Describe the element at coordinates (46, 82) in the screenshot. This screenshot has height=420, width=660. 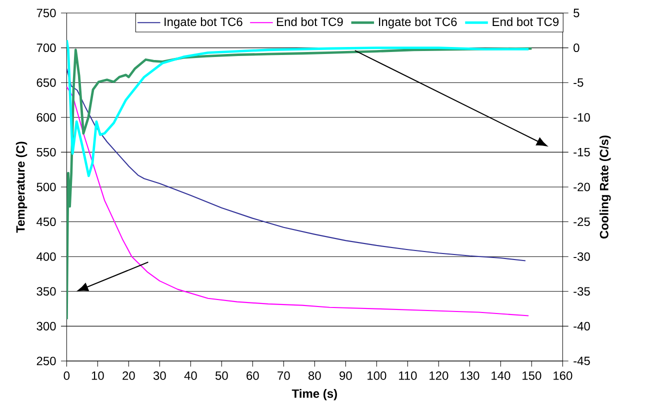
I see `y-tick-label: 650` at that location.